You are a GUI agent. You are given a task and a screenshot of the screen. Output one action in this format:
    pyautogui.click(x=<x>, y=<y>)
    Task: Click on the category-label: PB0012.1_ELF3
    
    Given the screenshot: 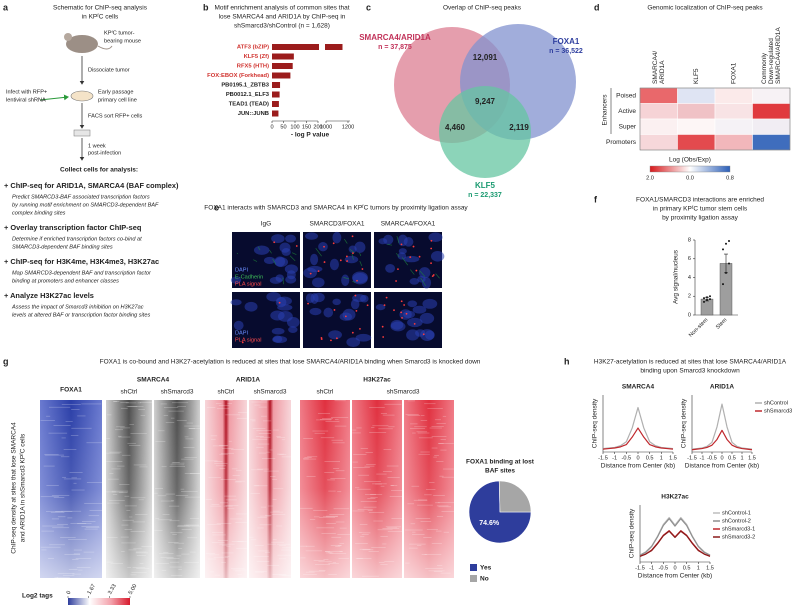 What is the action you would take?
    pyautogui.click(x=248, y=95)
    